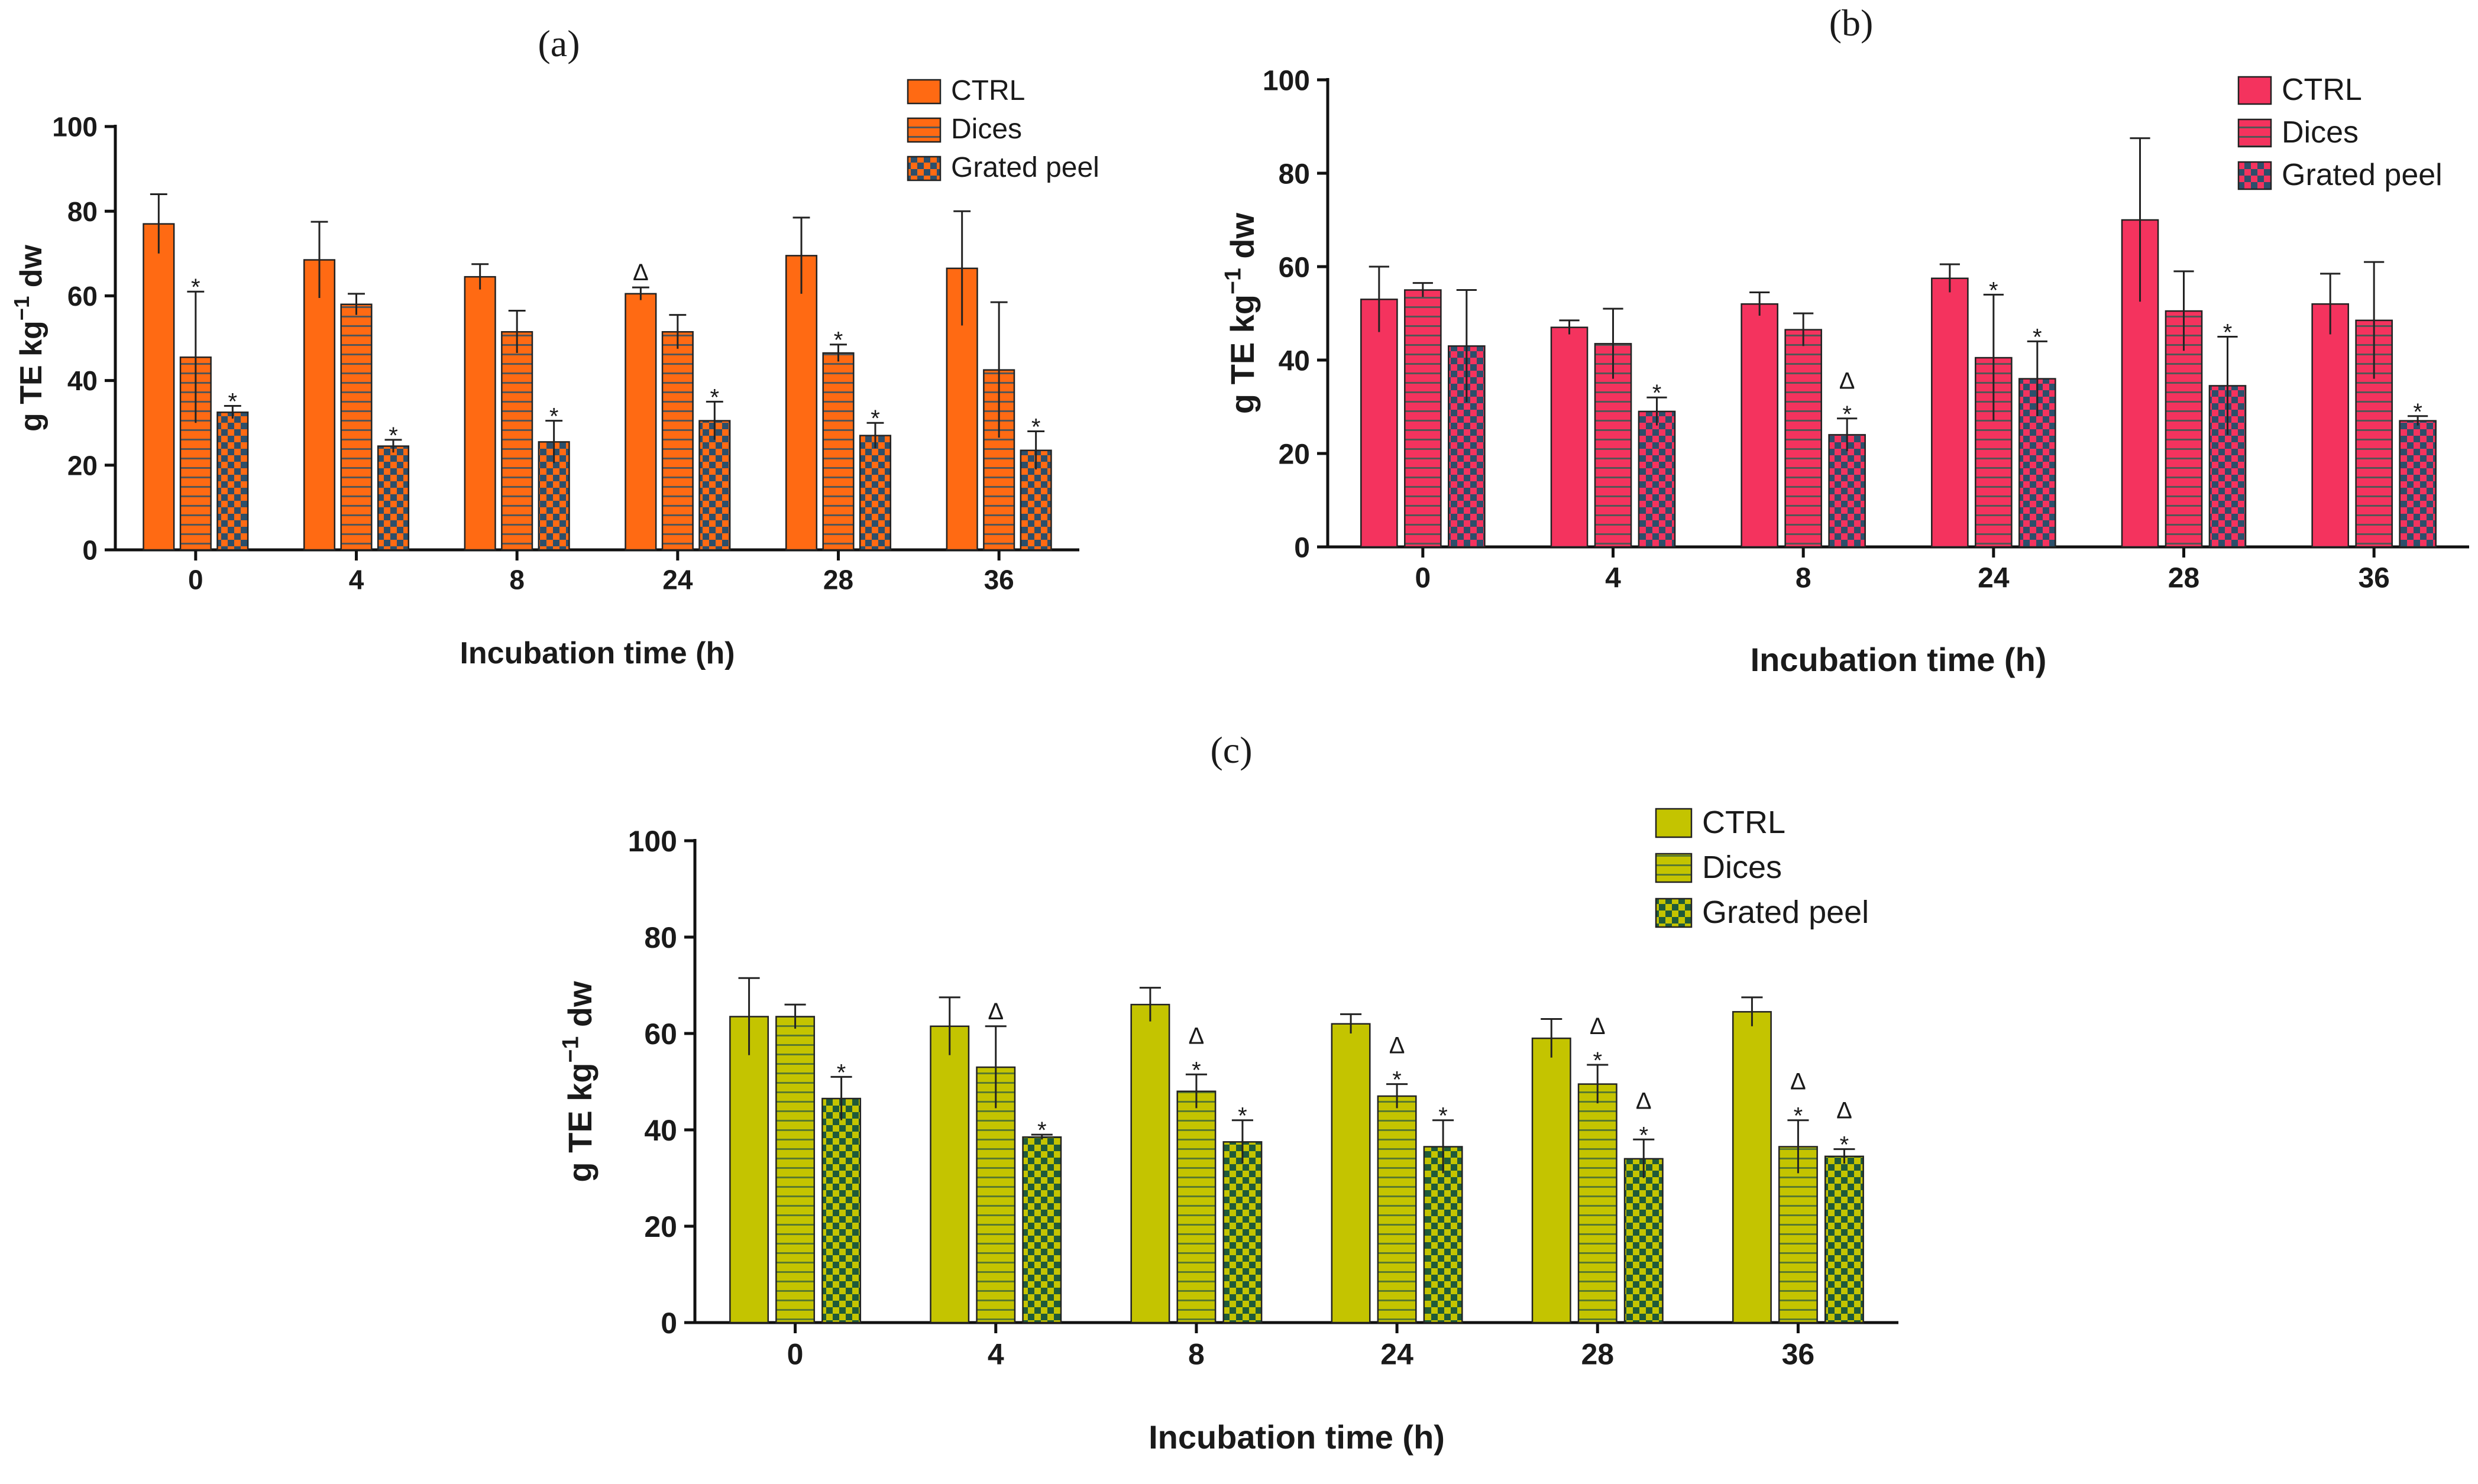 The image size is (2478, 1484). Describe the element at coordinates (1231, 750) in the screenshot. I see `panel-label-c: (c)` at that location.